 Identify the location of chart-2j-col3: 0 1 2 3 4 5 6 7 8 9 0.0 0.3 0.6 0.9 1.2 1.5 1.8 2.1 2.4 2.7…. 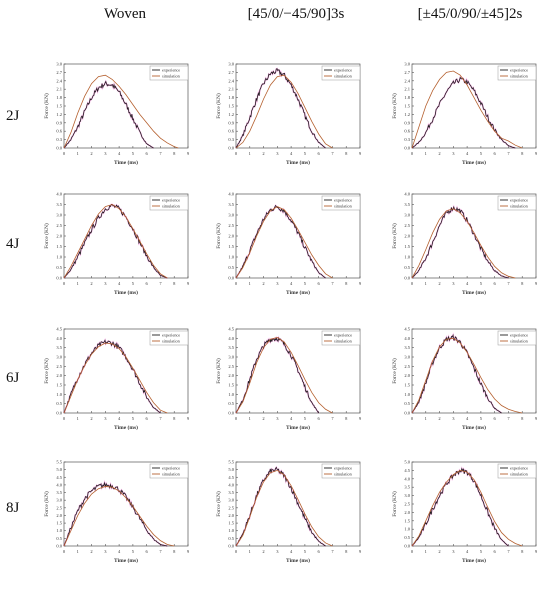
(464, 114).